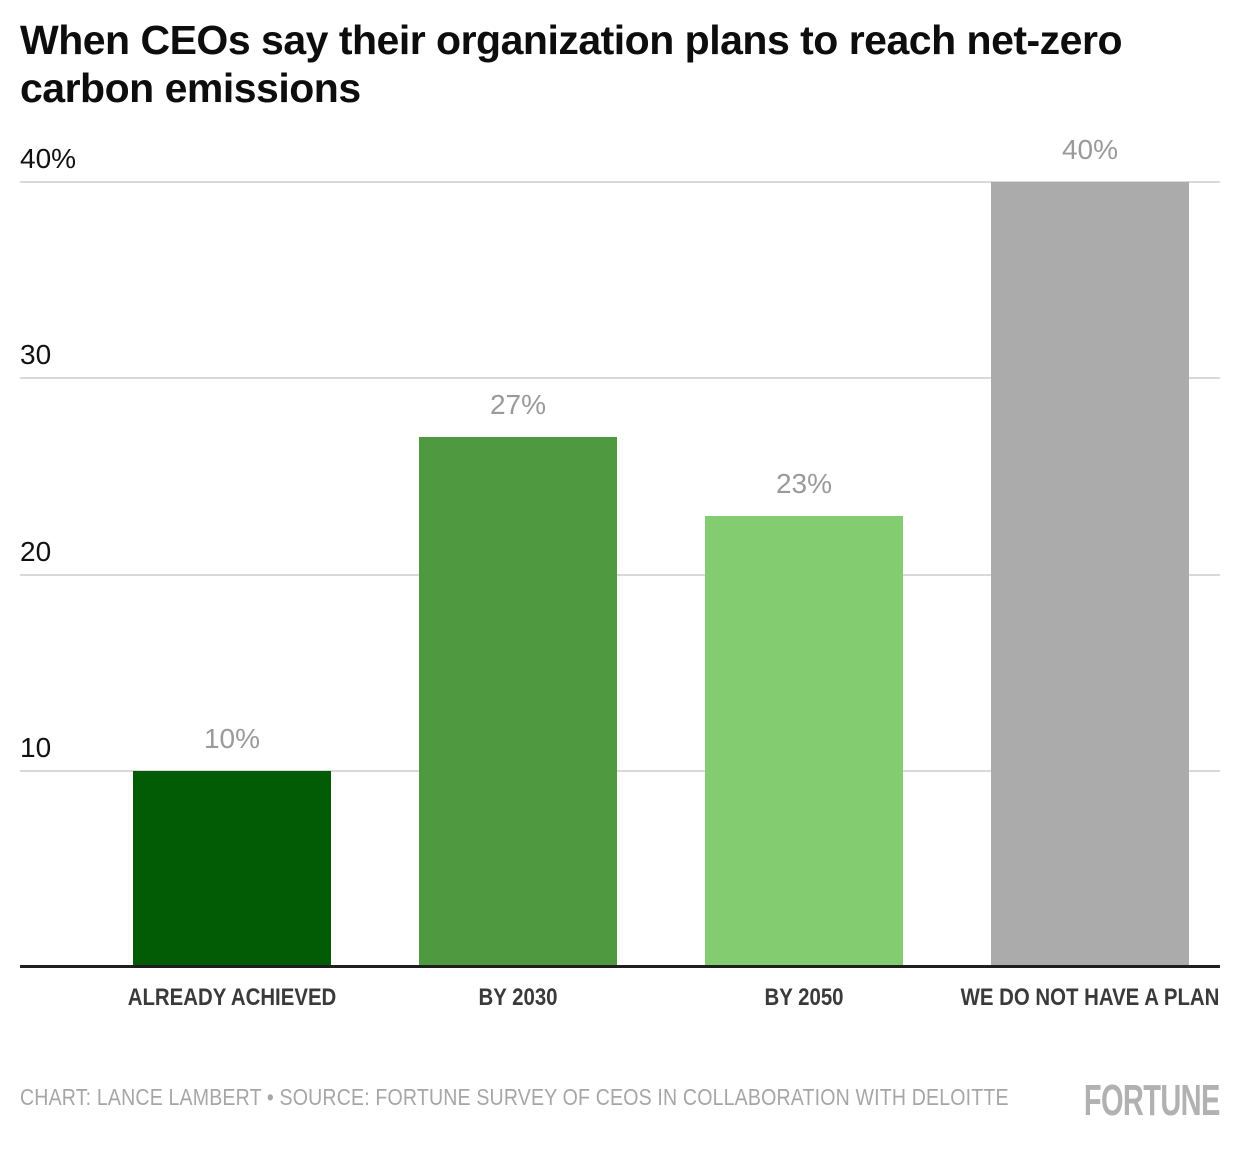  Describe the element at coordinates (518, 702) in the screenshot. I see `bar-by-2030` at that location.